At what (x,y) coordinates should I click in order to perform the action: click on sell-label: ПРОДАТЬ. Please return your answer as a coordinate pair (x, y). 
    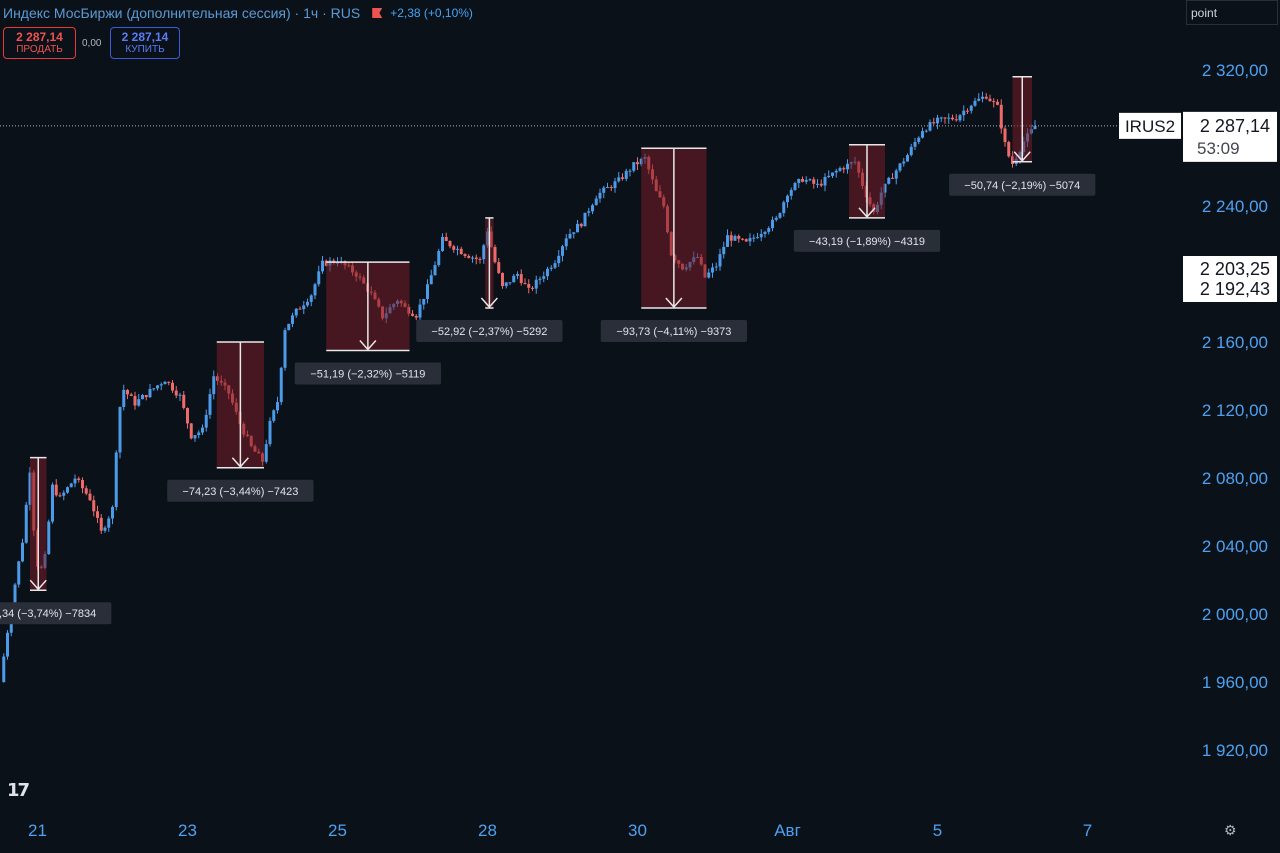
    Looking at the image, I should click on (39, 49).